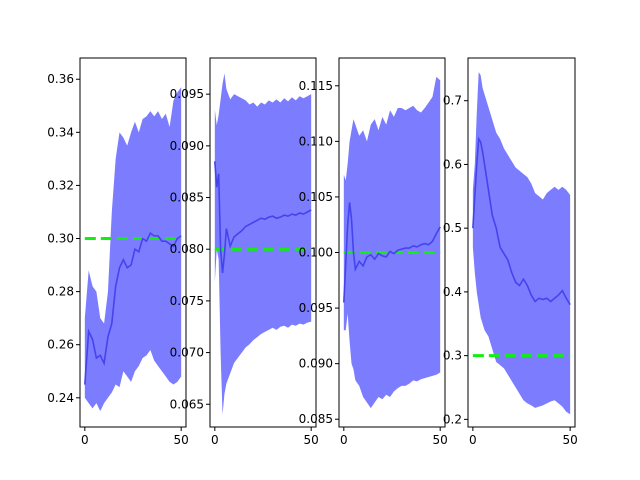  What do you see at coordinates (60, 185) in the screenshot?
I see `y-tick-label: 0.32` at bounding box center [60, 185].